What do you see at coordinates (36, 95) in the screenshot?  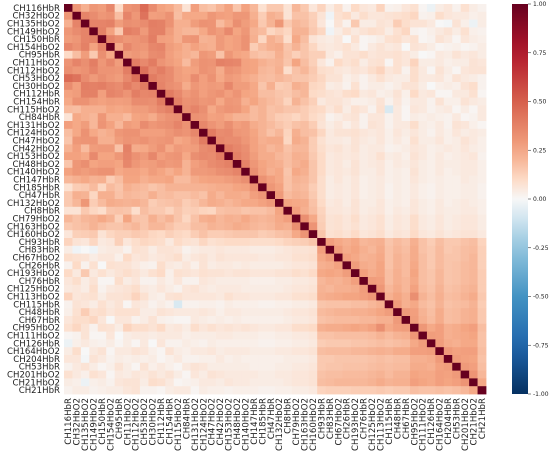 I see `row-tick-label: CH112HbR` at bounding box center [36, 95].